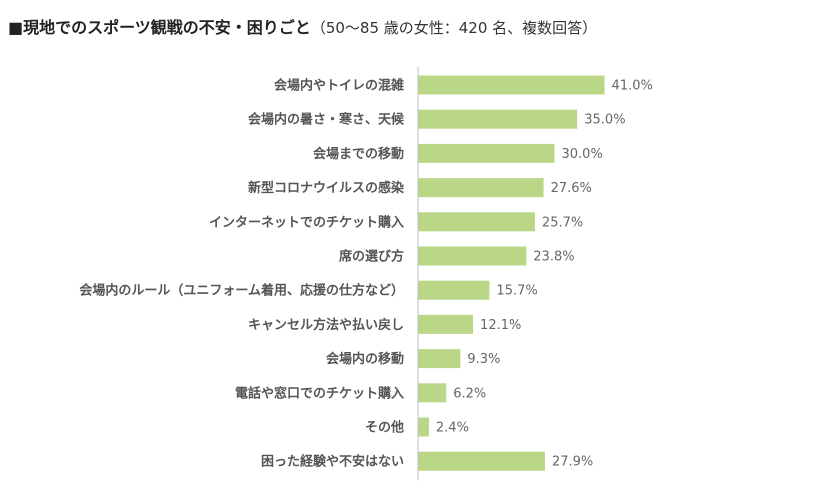 This screenshot has height=501, width=816. Describe the element at coordinates (326, 188) in the screenshot. I see `category-label: 新型コロナウイルスの感染` at that location.